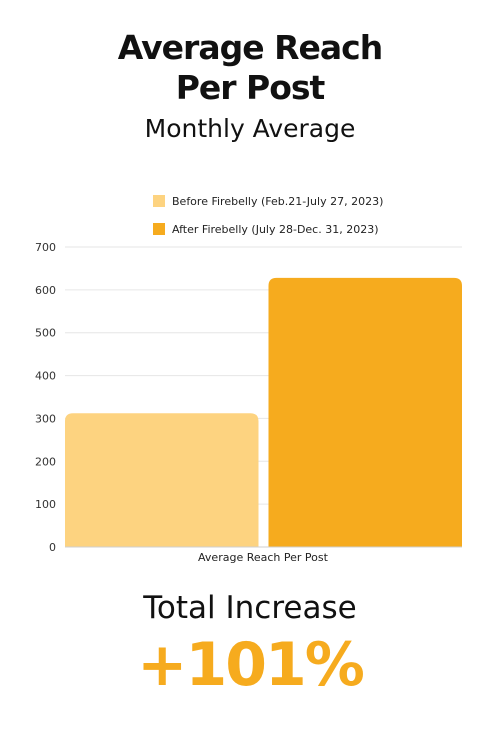  Describe the element at coordinates (45, 247) in the screenshot. I see `y-tick-label: 700` at that location.